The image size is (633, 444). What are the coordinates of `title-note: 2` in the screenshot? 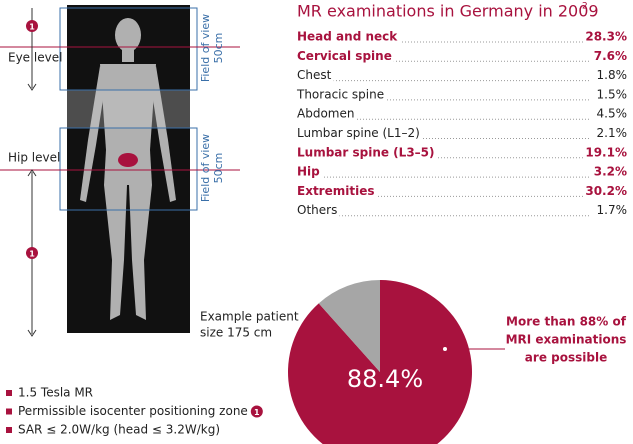 It's located at (585, 7).